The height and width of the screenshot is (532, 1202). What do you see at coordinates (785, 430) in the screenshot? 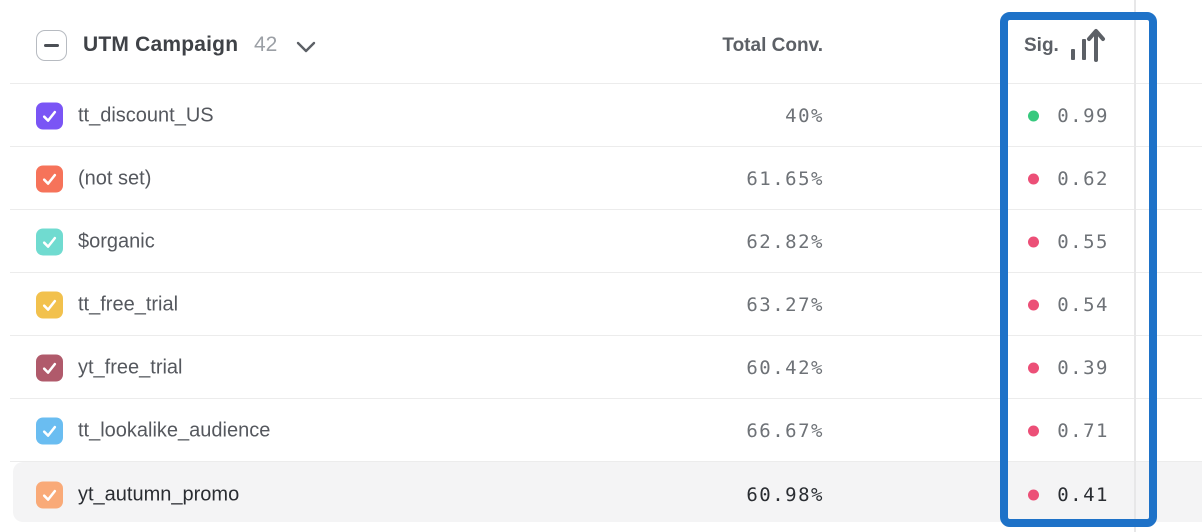
I see `total-conv-value: 66.67%` at bounding box center [785, 430].